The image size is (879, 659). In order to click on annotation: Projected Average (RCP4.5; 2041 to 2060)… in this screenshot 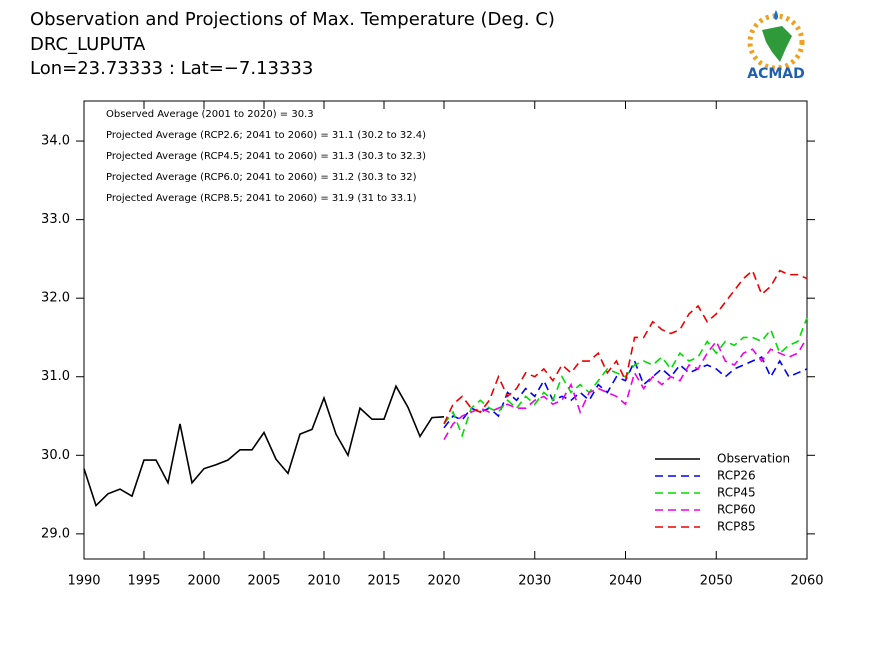, I will do `click(266, 156)`.